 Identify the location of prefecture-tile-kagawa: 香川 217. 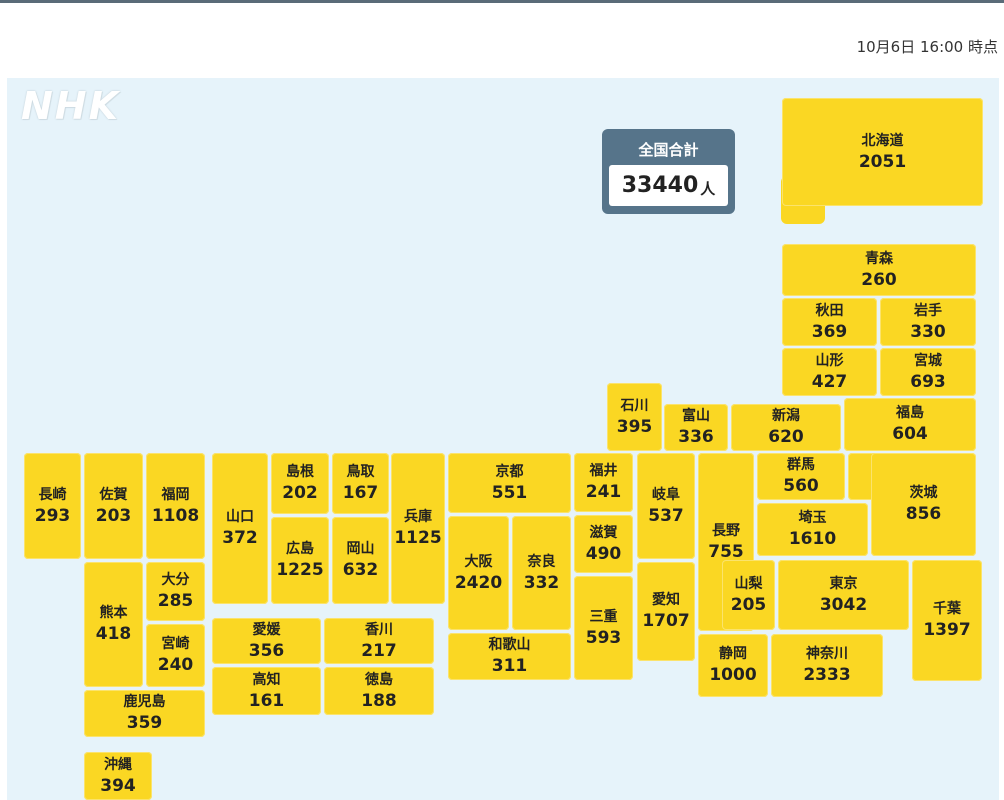
(379, 641).